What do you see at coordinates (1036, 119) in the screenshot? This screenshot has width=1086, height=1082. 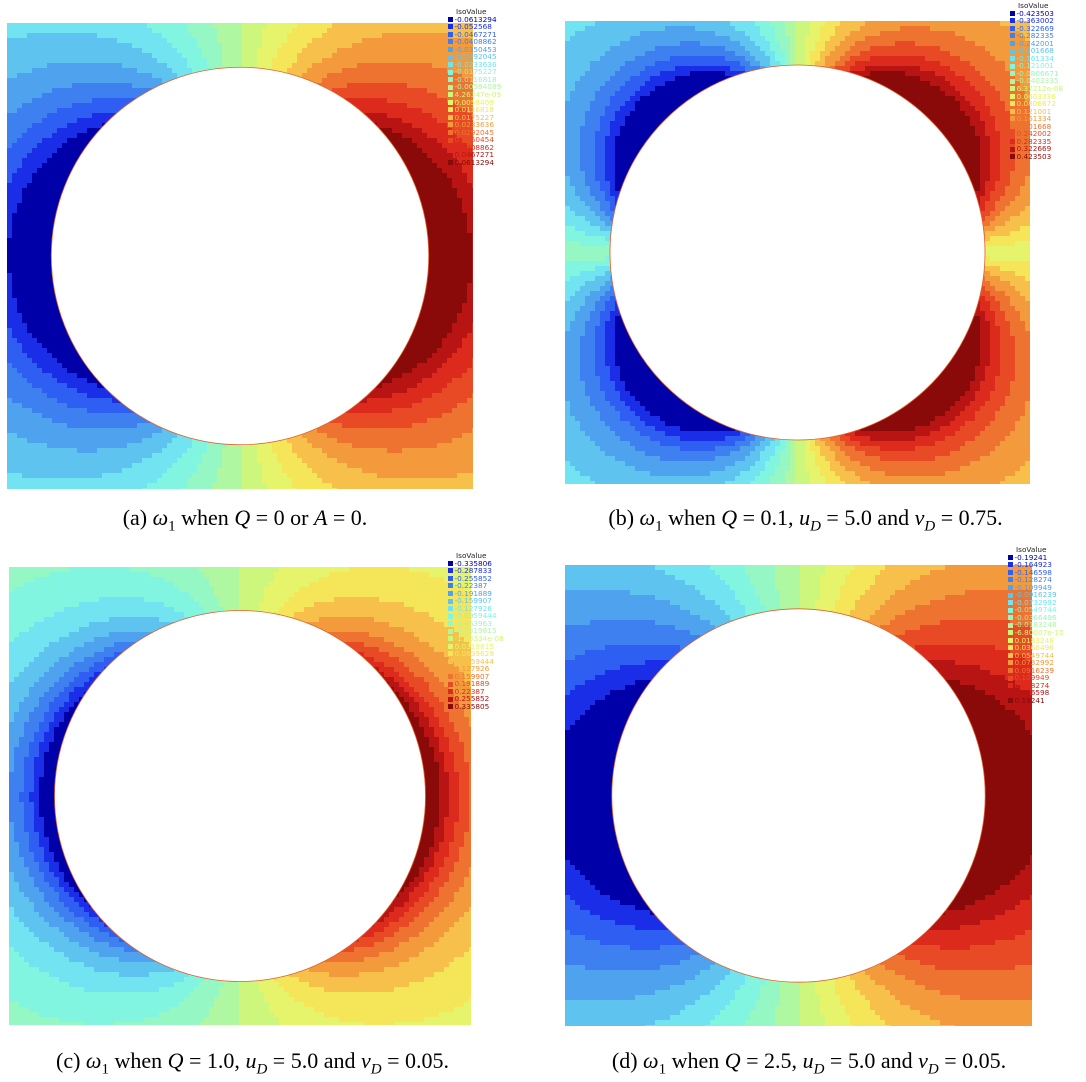 I see `legend-entry: 0.161334` at bounding box center [1036, 119].